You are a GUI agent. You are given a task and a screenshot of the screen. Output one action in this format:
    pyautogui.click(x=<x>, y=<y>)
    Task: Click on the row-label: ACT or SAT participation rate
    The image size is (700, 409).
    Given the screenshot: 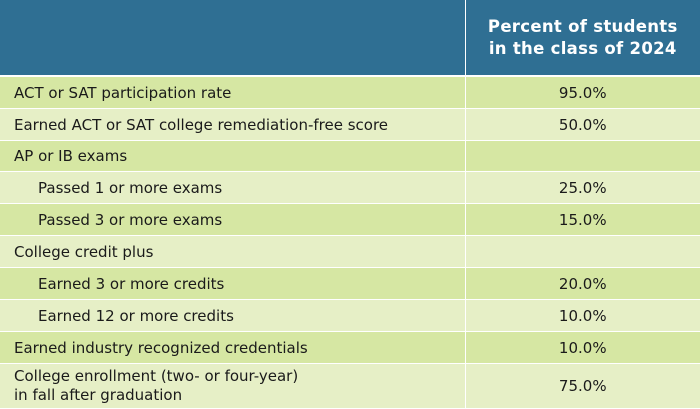 What is the action you would take?
    pyautogui.click(x=232, y=92)
    